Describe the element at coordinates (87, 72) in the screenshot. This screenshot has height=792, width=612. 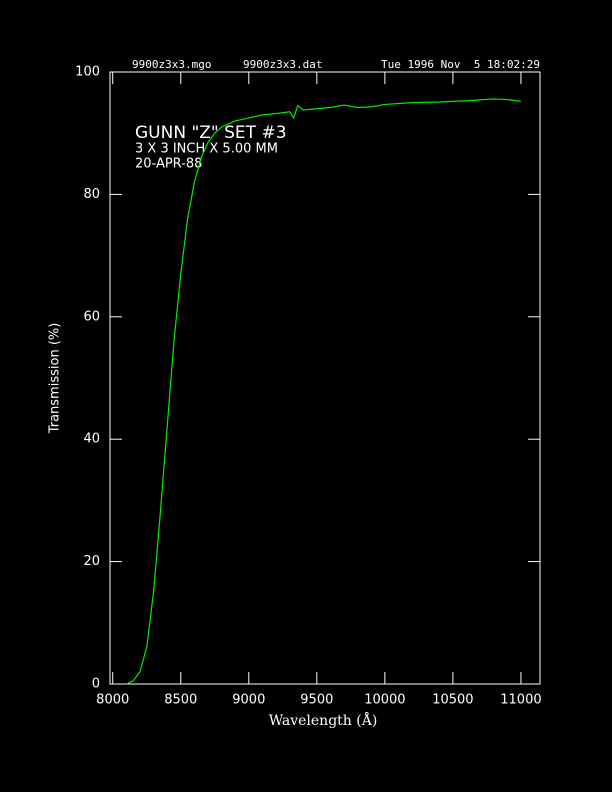
I see `y-tick-label: 100` at that location.